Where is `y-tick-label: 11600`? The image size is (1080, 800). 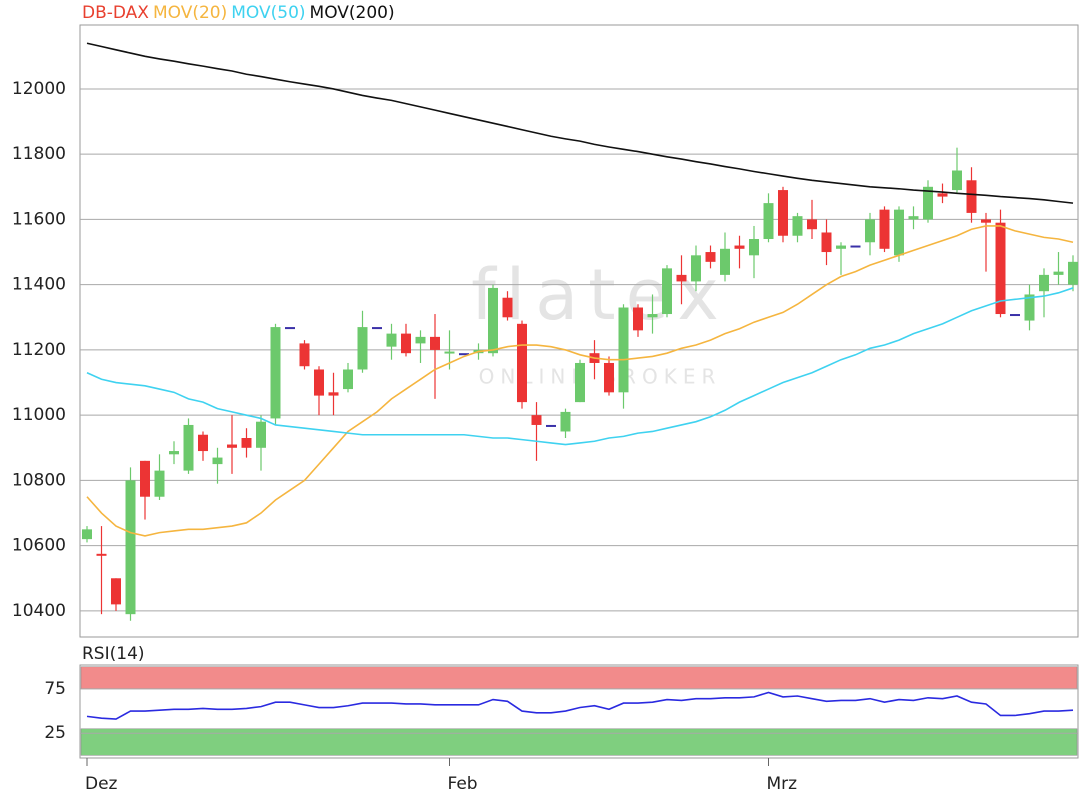
y-tick-label: 11600 is located at coordinates (39, 219).